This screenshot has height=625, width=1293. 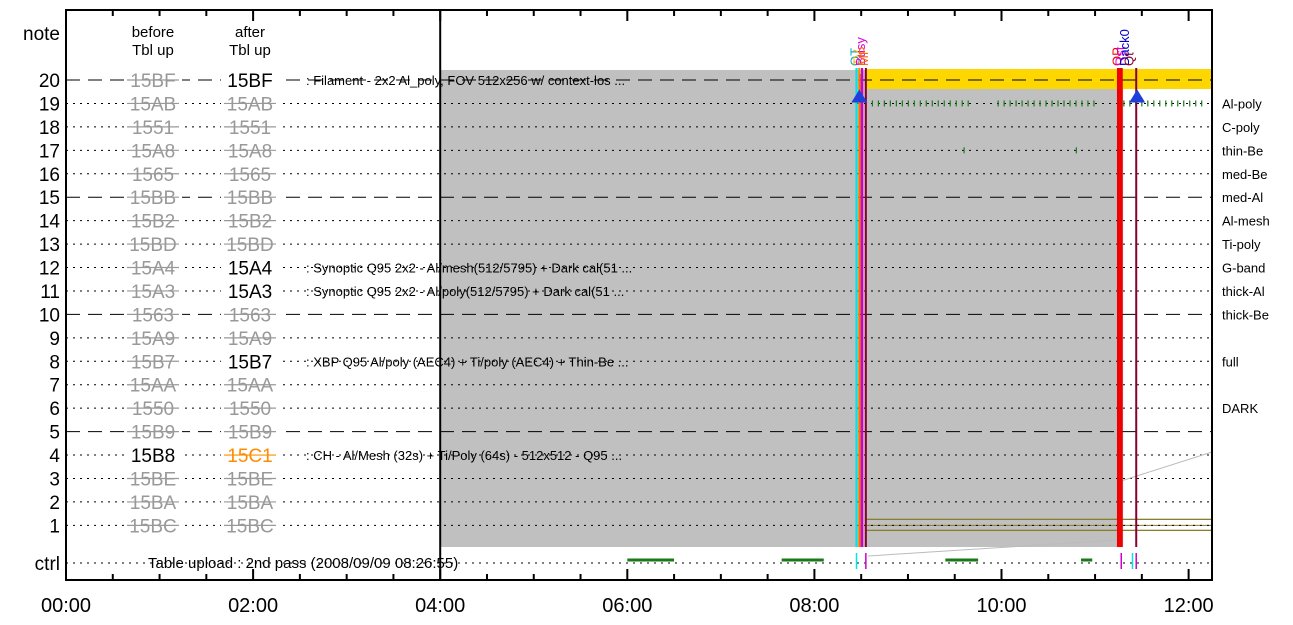 What do you see at coordinates (50, 222) in the screenshot?
I see `row-number-14: 14` at bounding box center [50, 222].